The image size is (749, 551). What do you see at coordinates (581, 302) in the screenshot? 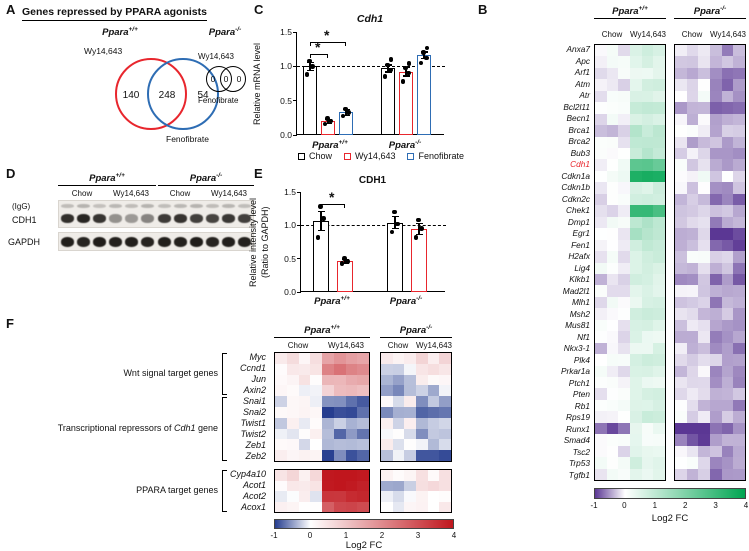
I see `gene-label: Mlh1` at bounding box center [581, 302].